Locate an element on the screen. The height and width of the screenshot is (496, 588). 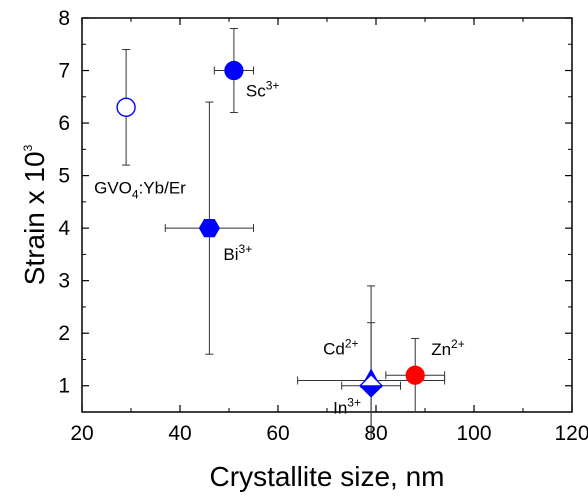
y-tick-label: 3 is located at coordinates (64, 281).